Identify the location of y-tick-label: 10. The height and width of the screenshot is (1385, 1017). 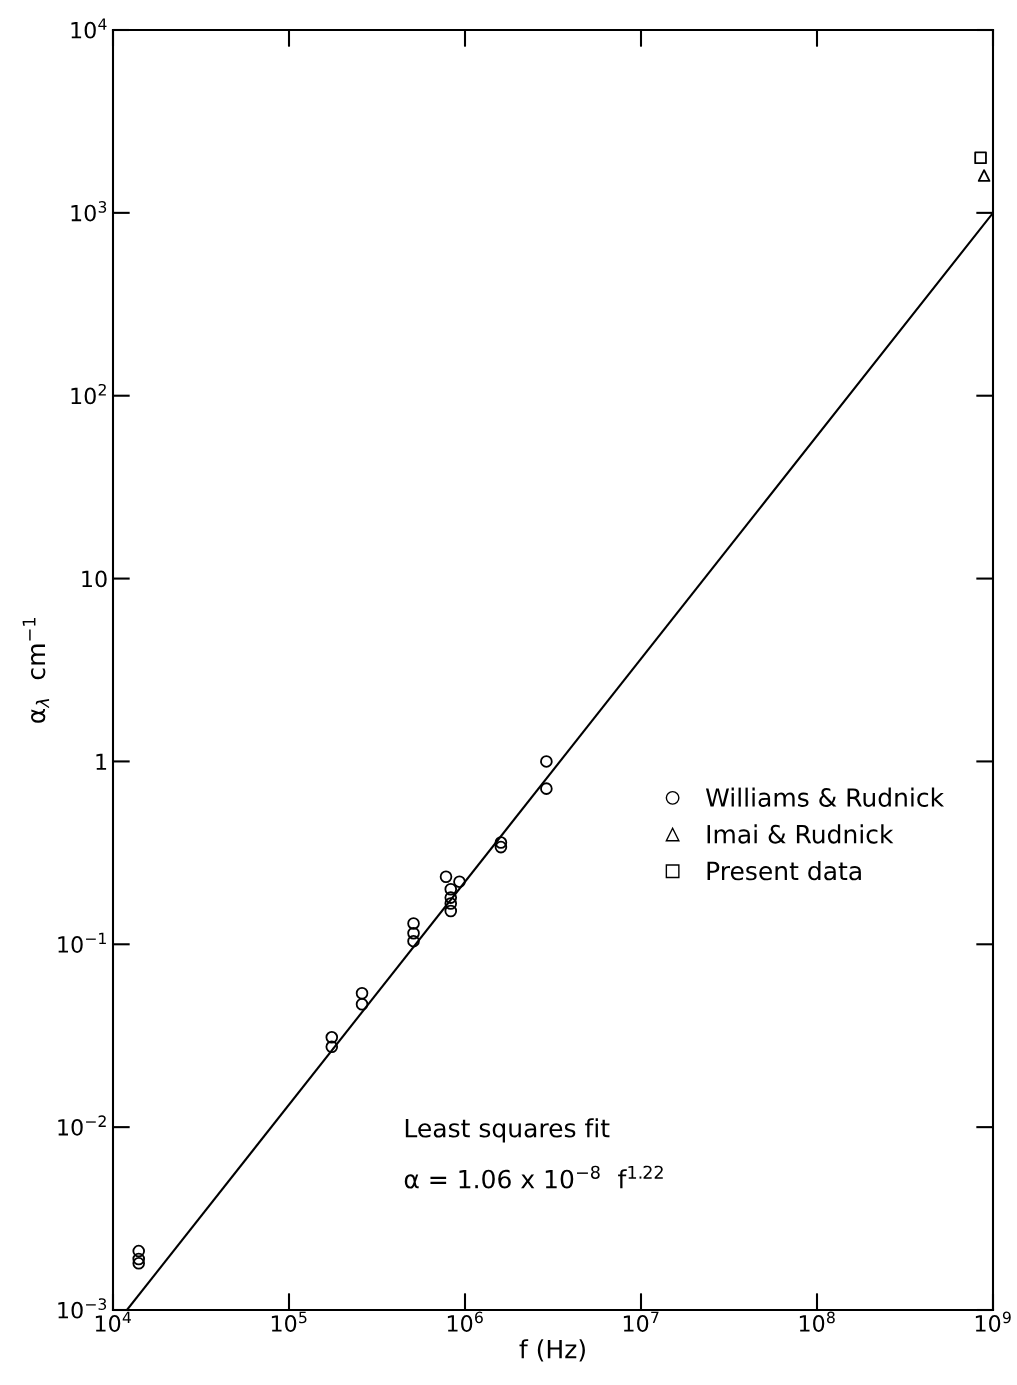
(94, 579).